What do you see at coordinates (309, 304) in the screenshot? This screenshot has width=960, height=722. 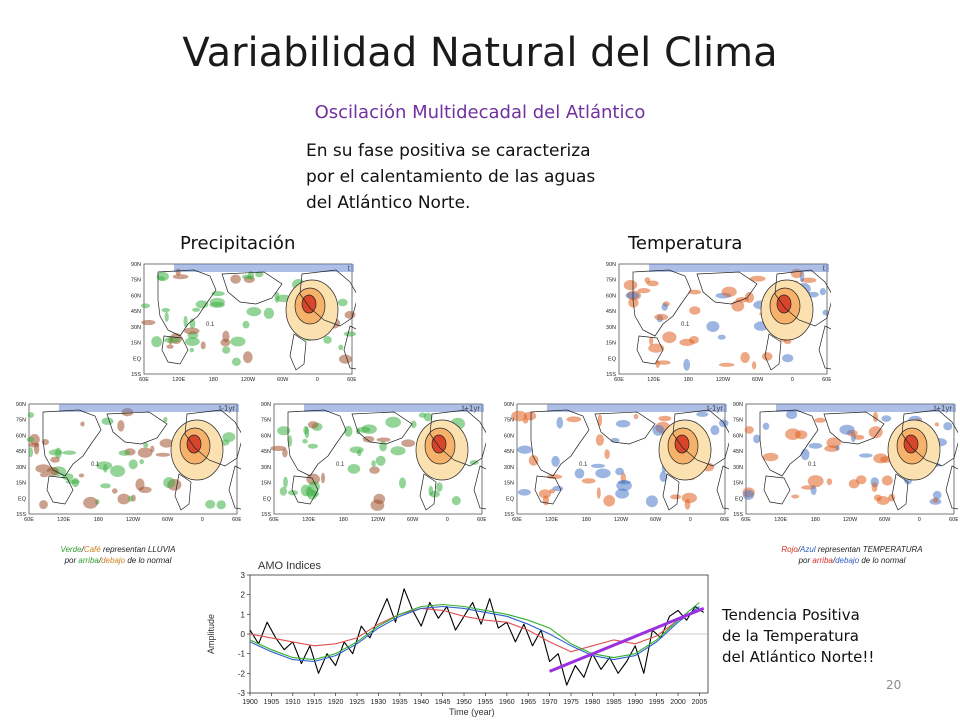 I see `atlantic-contour-core` at bounding box center [309, 304].